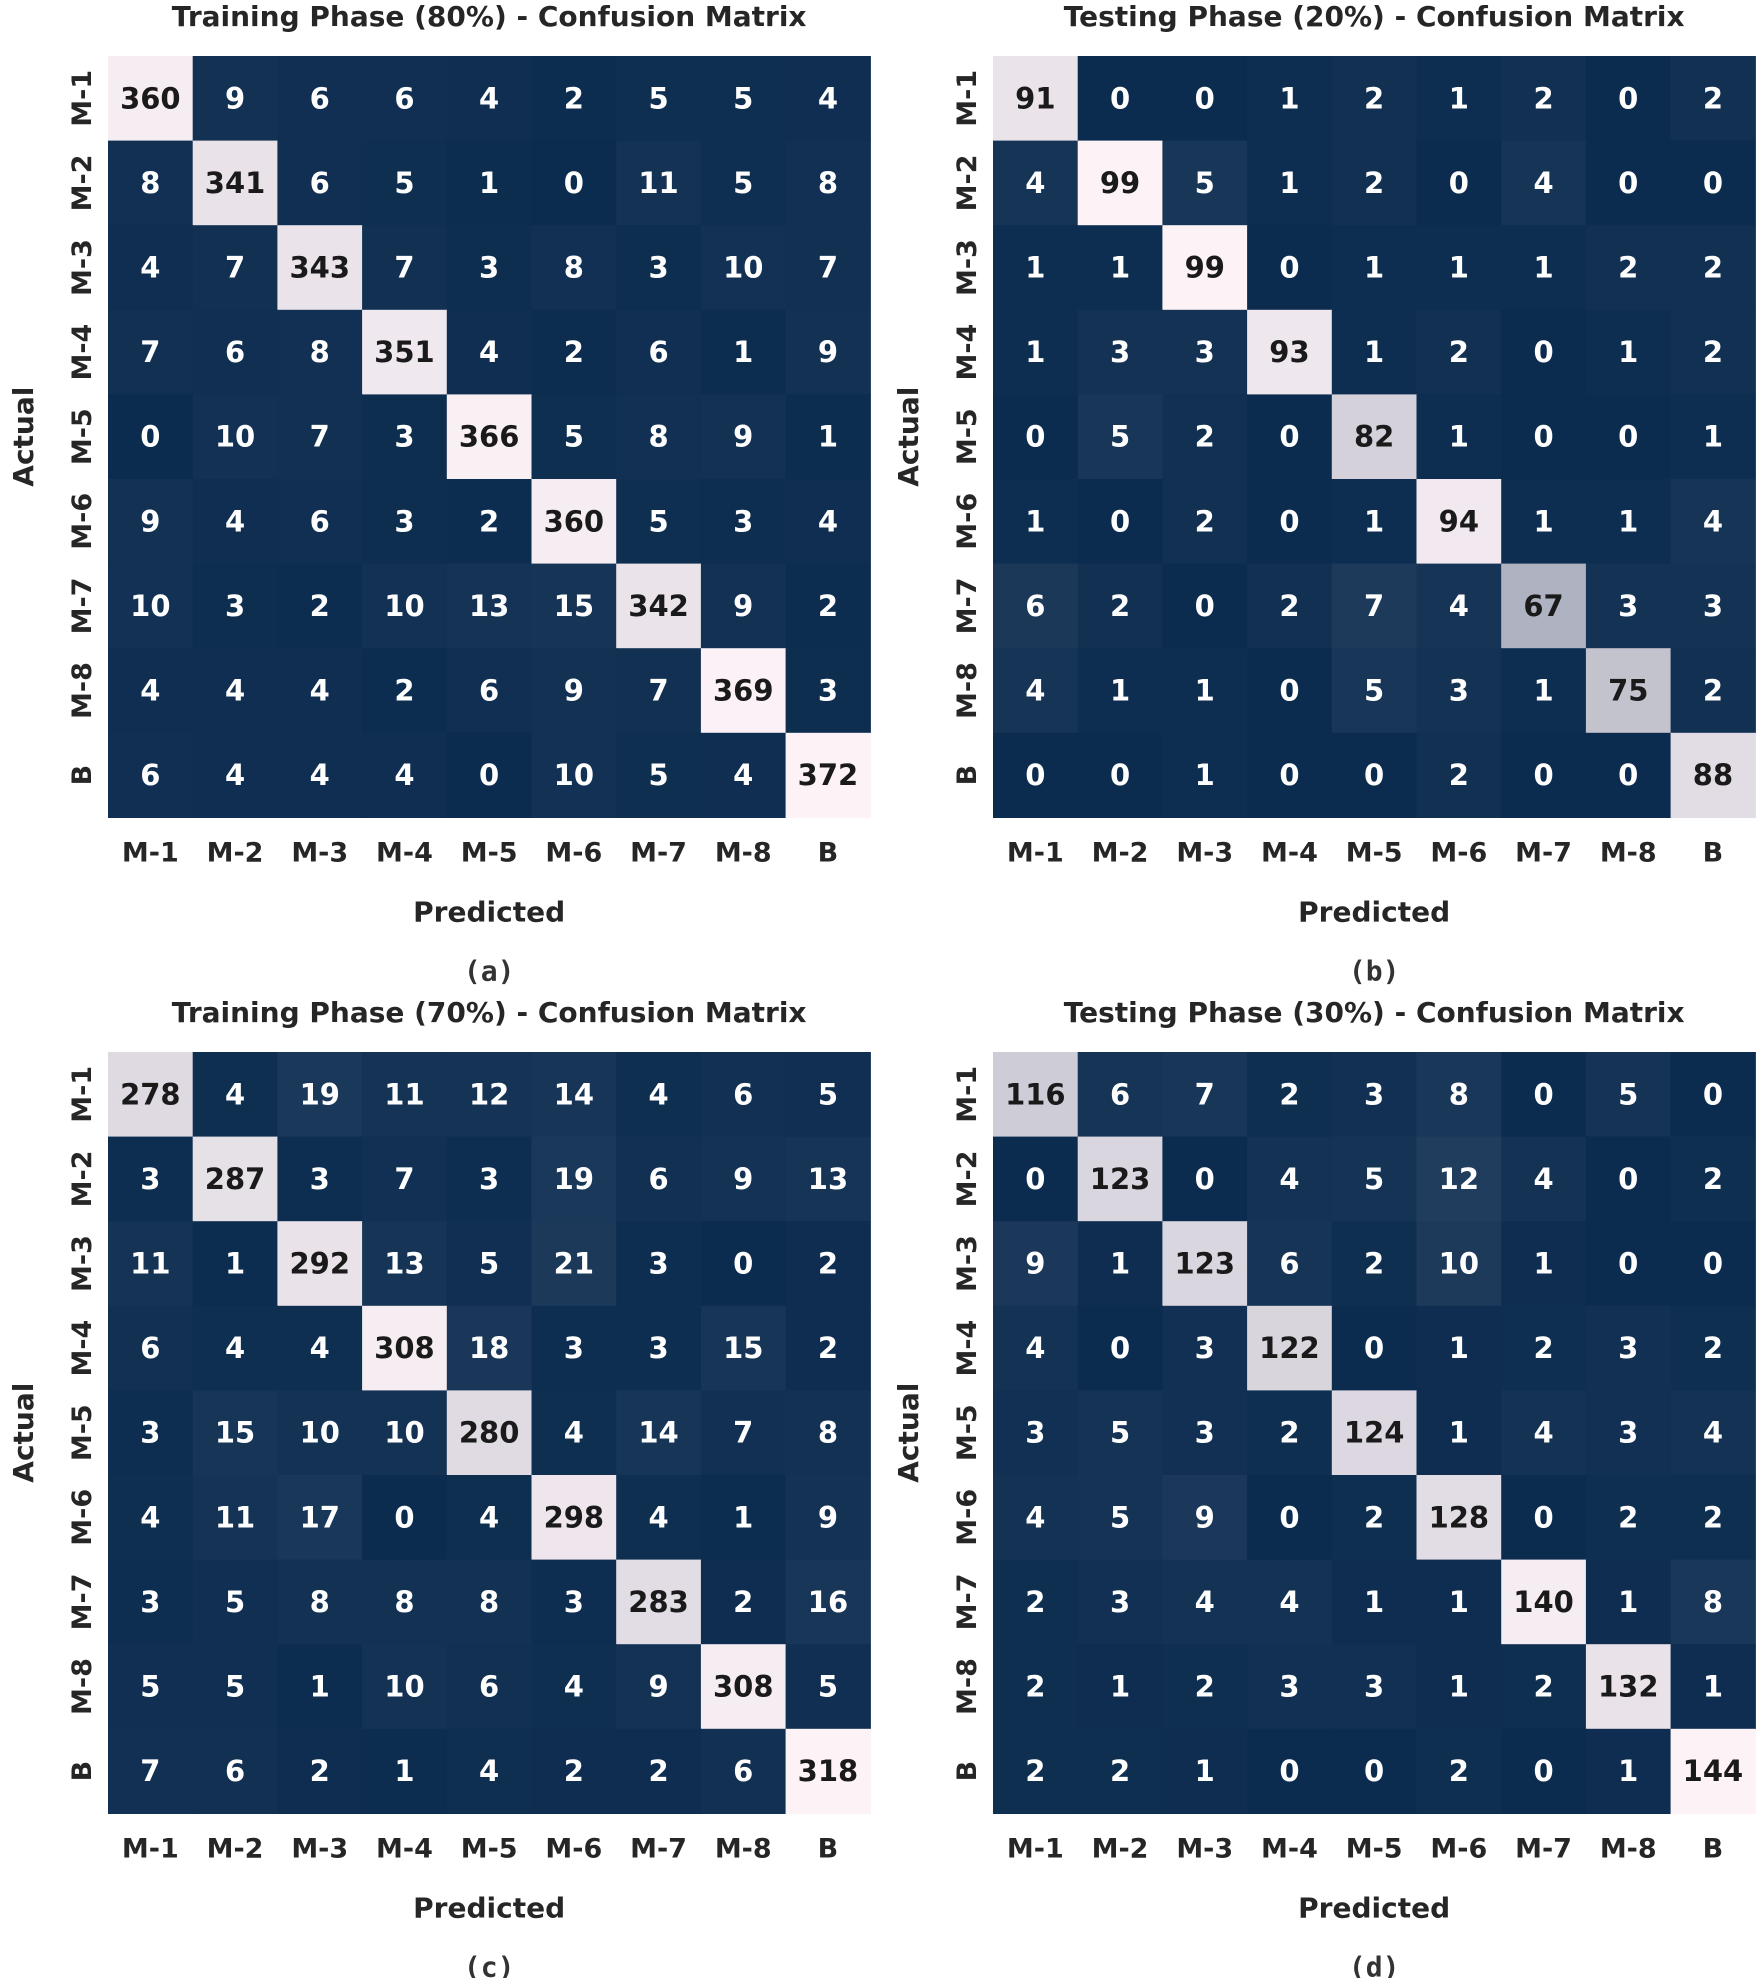 Image resolution: width=1760 pixels, height=1978 pixels. What do you see at coordinates (1628, 691) in the screenshot?
I see `panel-b-cell-value-M-8-M-8: 75` at bounding box center [1628, 691].